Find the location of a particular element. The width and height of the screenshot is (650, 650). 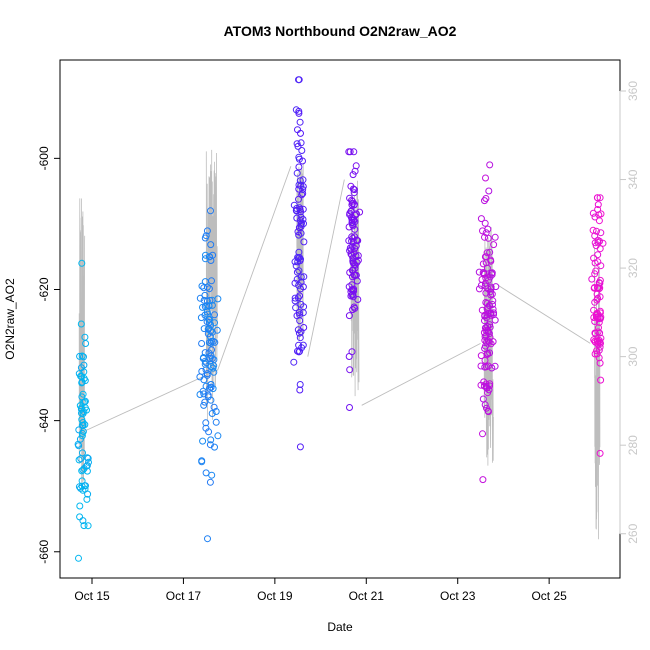

y-axis-label: O2N2raw_AO2 is located at coordinates (10, 319).